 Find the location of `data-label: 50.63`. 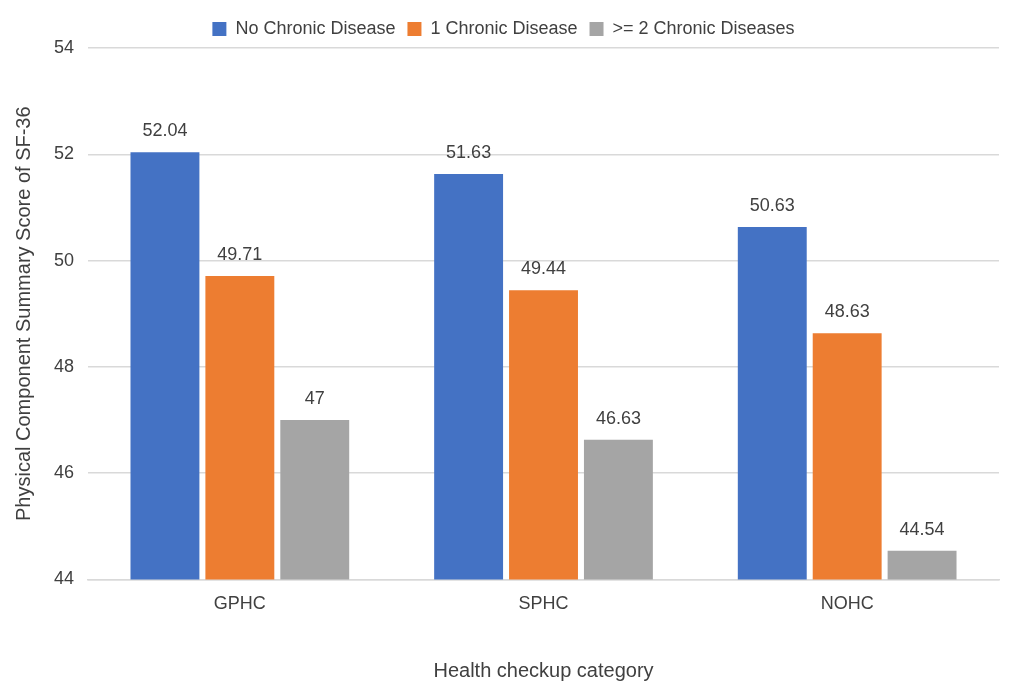

data-label: 50.63 is located at coordinates (772, 205).